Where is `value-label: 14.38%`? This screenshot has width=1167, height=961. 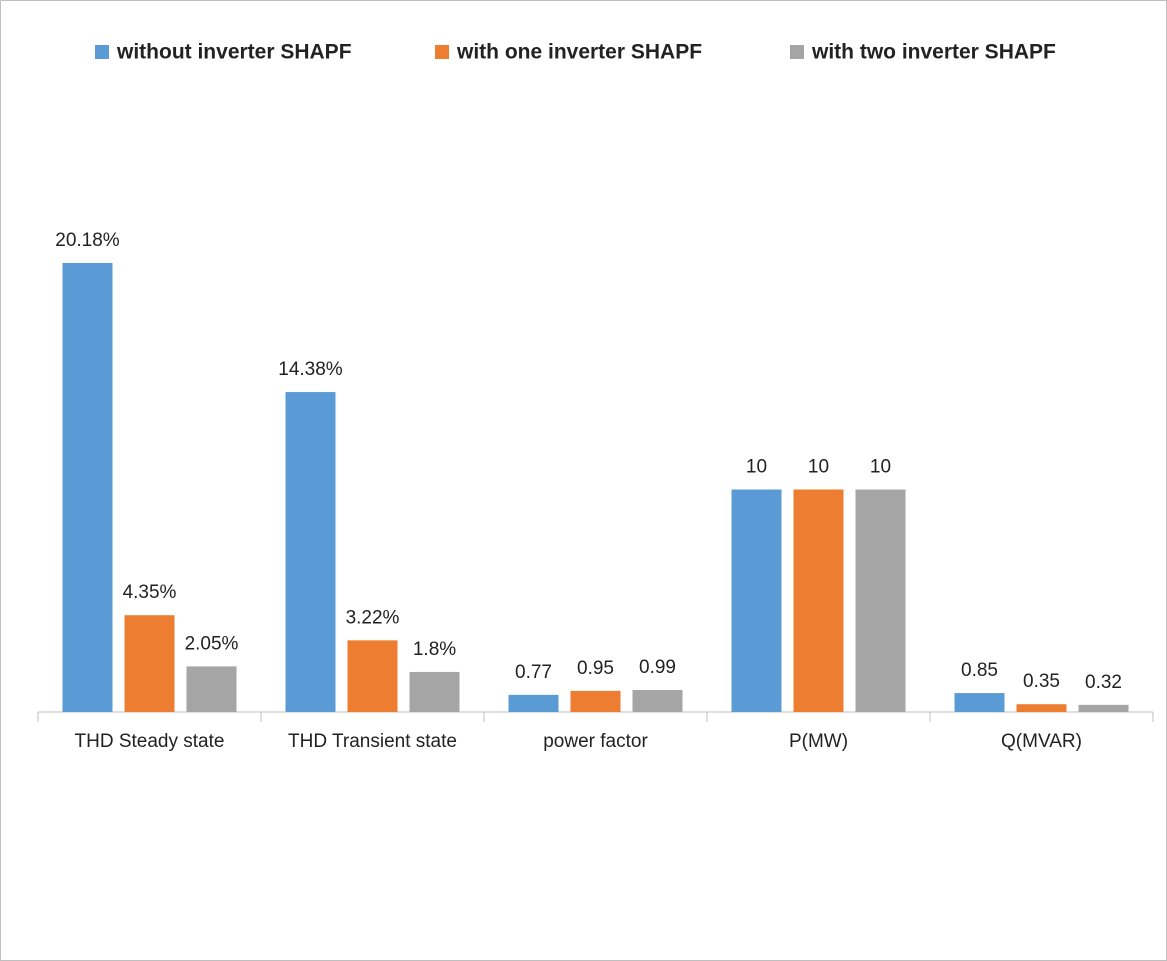 value-label: 14.38% is located at coordinates (310, 369).